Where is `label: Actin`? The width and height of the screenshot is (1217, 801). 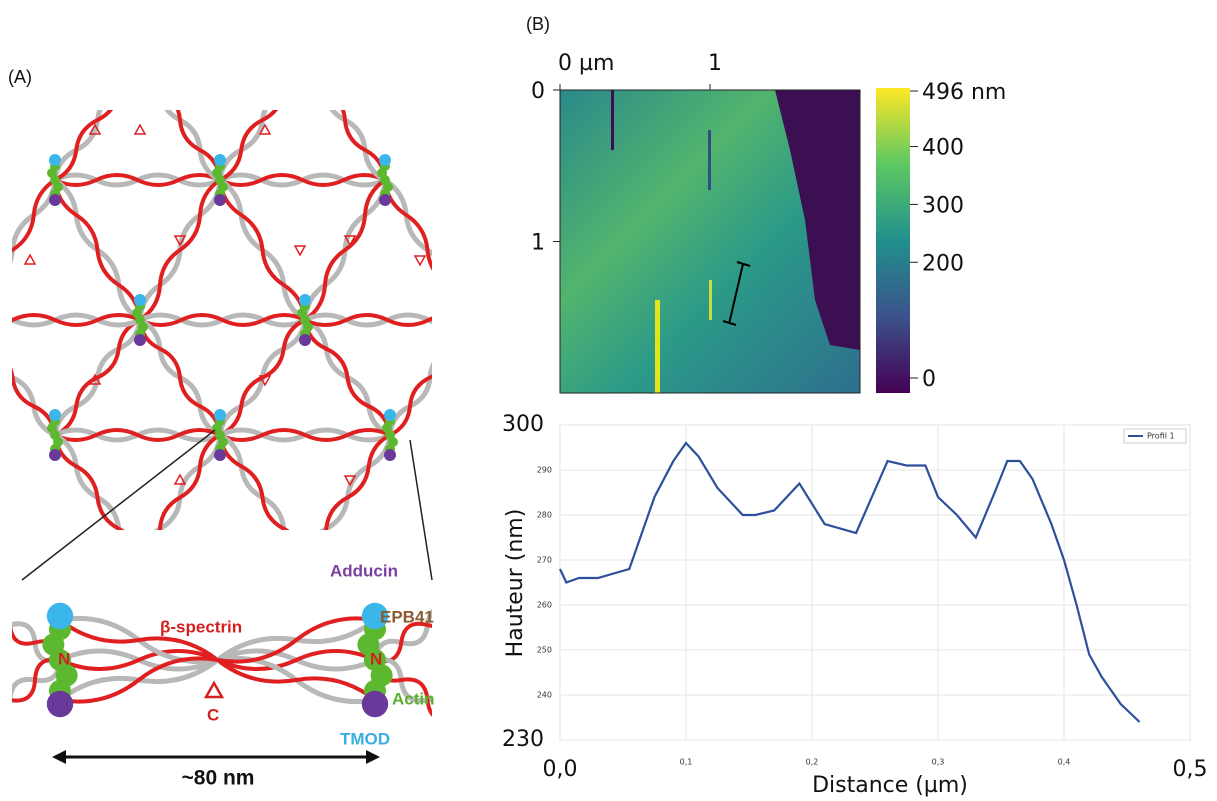
label: Actin is located at coordinates (413, 698).